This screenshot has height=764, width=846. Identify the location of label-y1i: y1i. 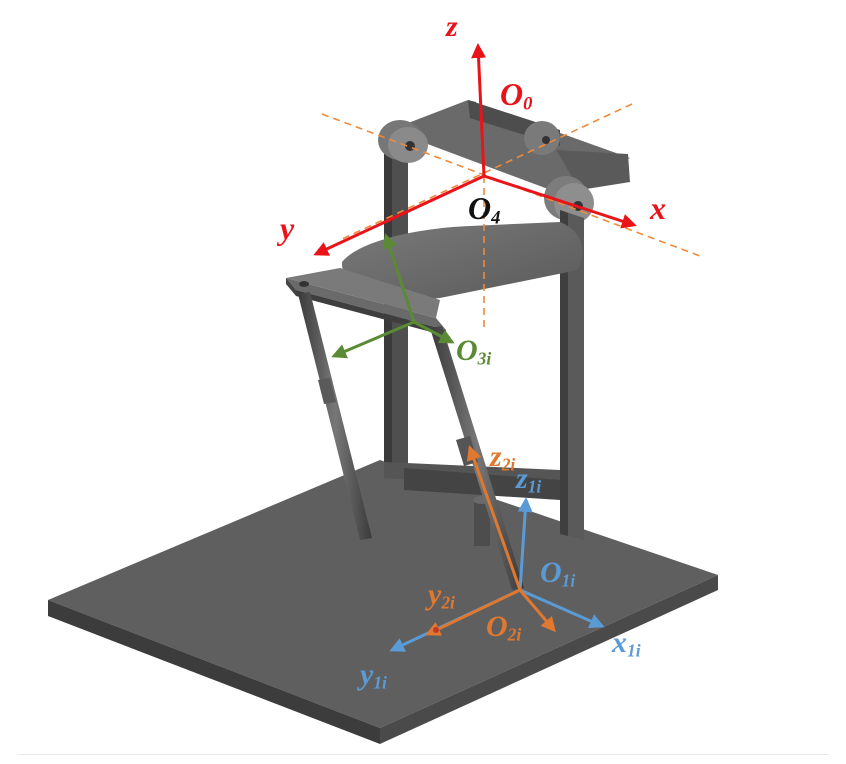
(373, 676).